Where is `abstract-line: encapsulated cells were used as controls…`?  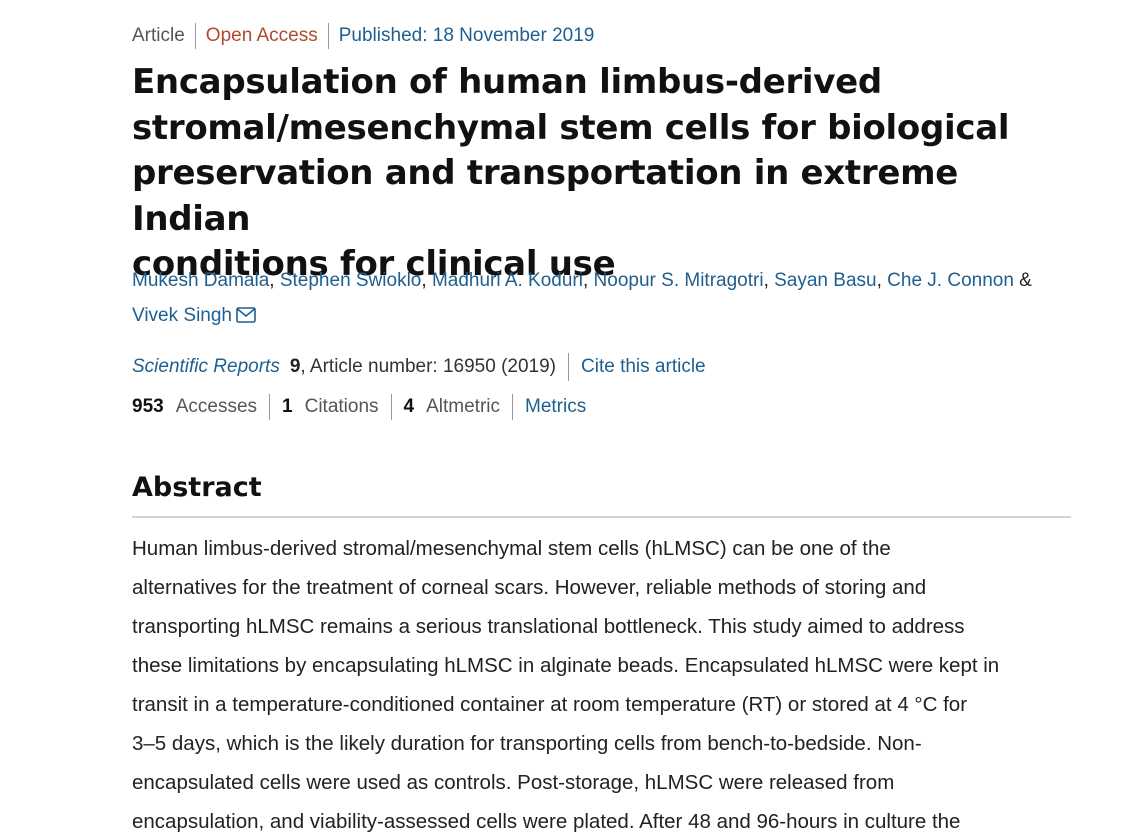
abstract-line: encapsulated cells were used as controls… is located at coordinates (513, 782).